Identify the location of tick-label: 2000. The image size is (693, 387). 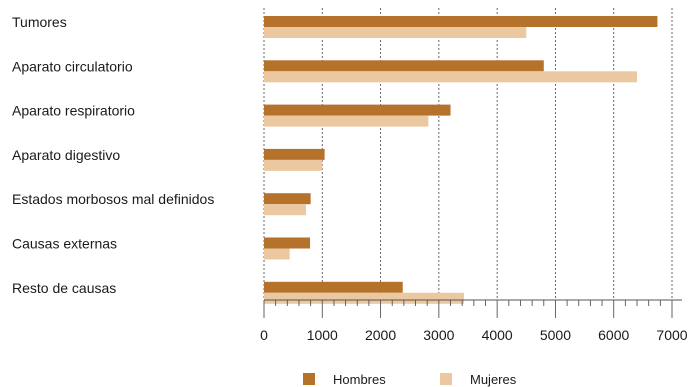
(380, 335).